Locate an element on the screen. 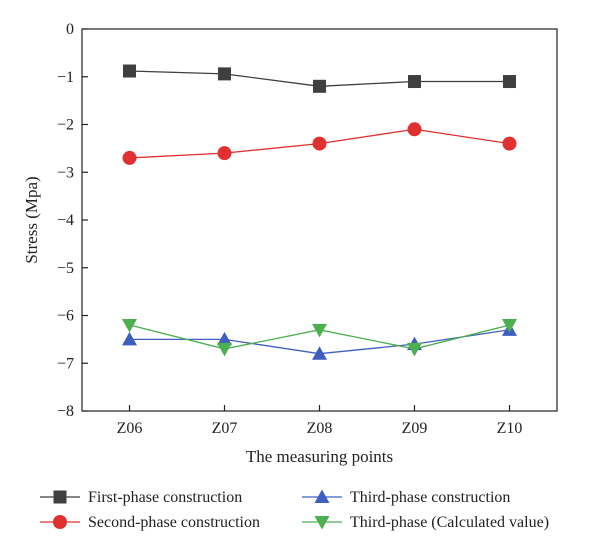 The image size is (600, 554). legend-item: Third-phase (Calculated value) is located at coordinates (425, 522).